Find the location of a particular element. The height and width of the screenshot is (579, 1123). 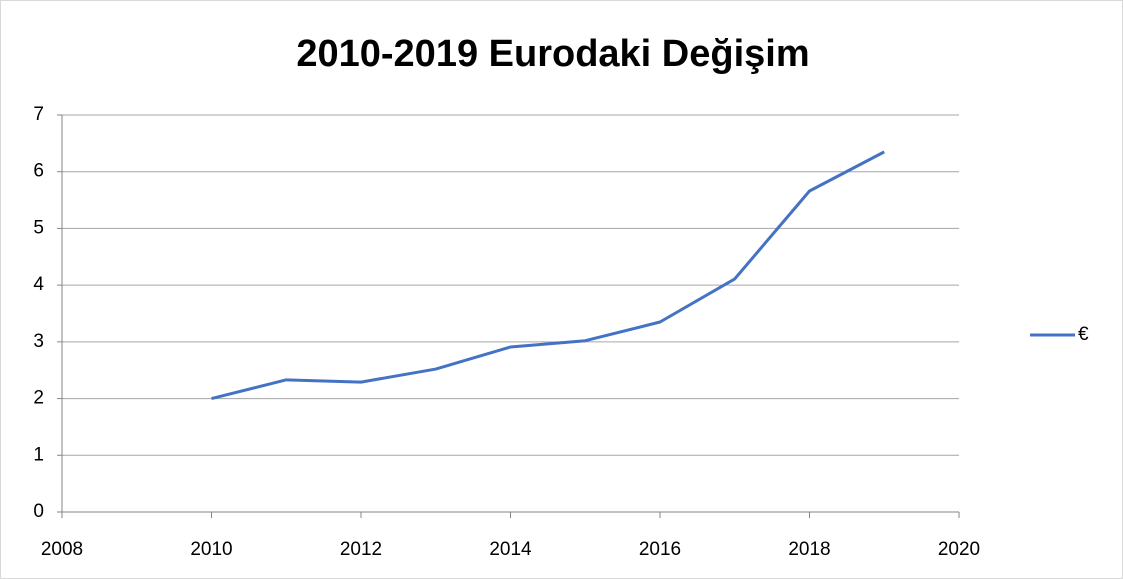

y-tick-label: 1 is located at coordinates (38, 454).